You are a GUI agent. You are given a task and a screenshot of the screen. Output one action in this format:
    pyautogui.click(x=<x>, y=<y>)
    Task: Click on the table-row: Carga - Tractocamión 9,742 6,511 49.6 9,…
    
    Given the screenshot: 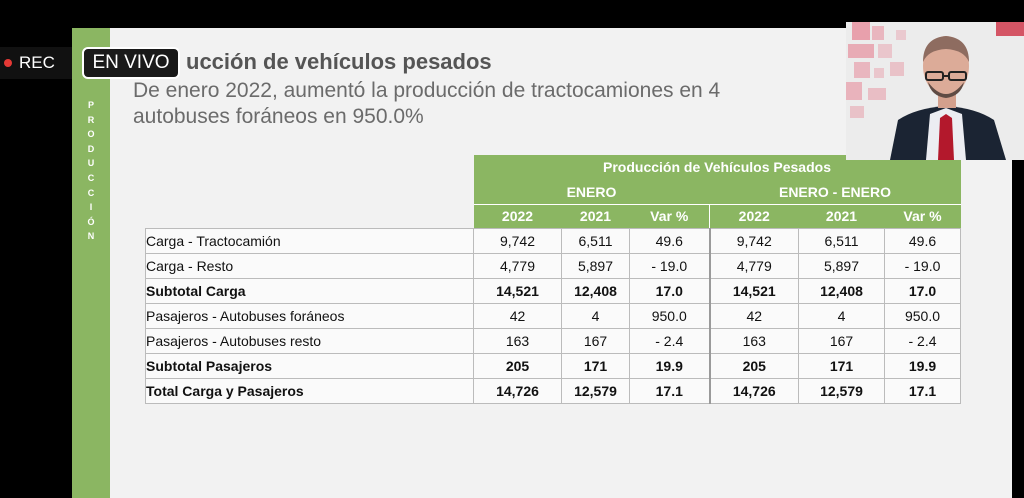 What is the action you would take?
    pyautogui.click(x=553, y=241)
    